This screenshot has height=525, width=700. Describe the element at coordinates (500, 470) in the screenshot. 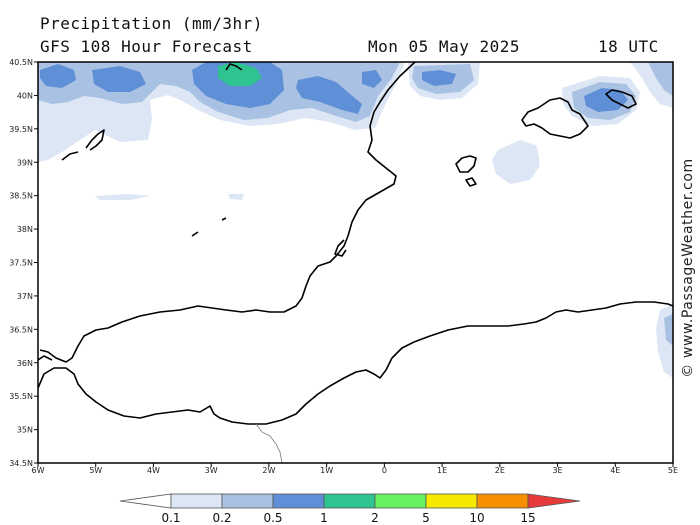

I see `longitude-label: 2E` at that location.